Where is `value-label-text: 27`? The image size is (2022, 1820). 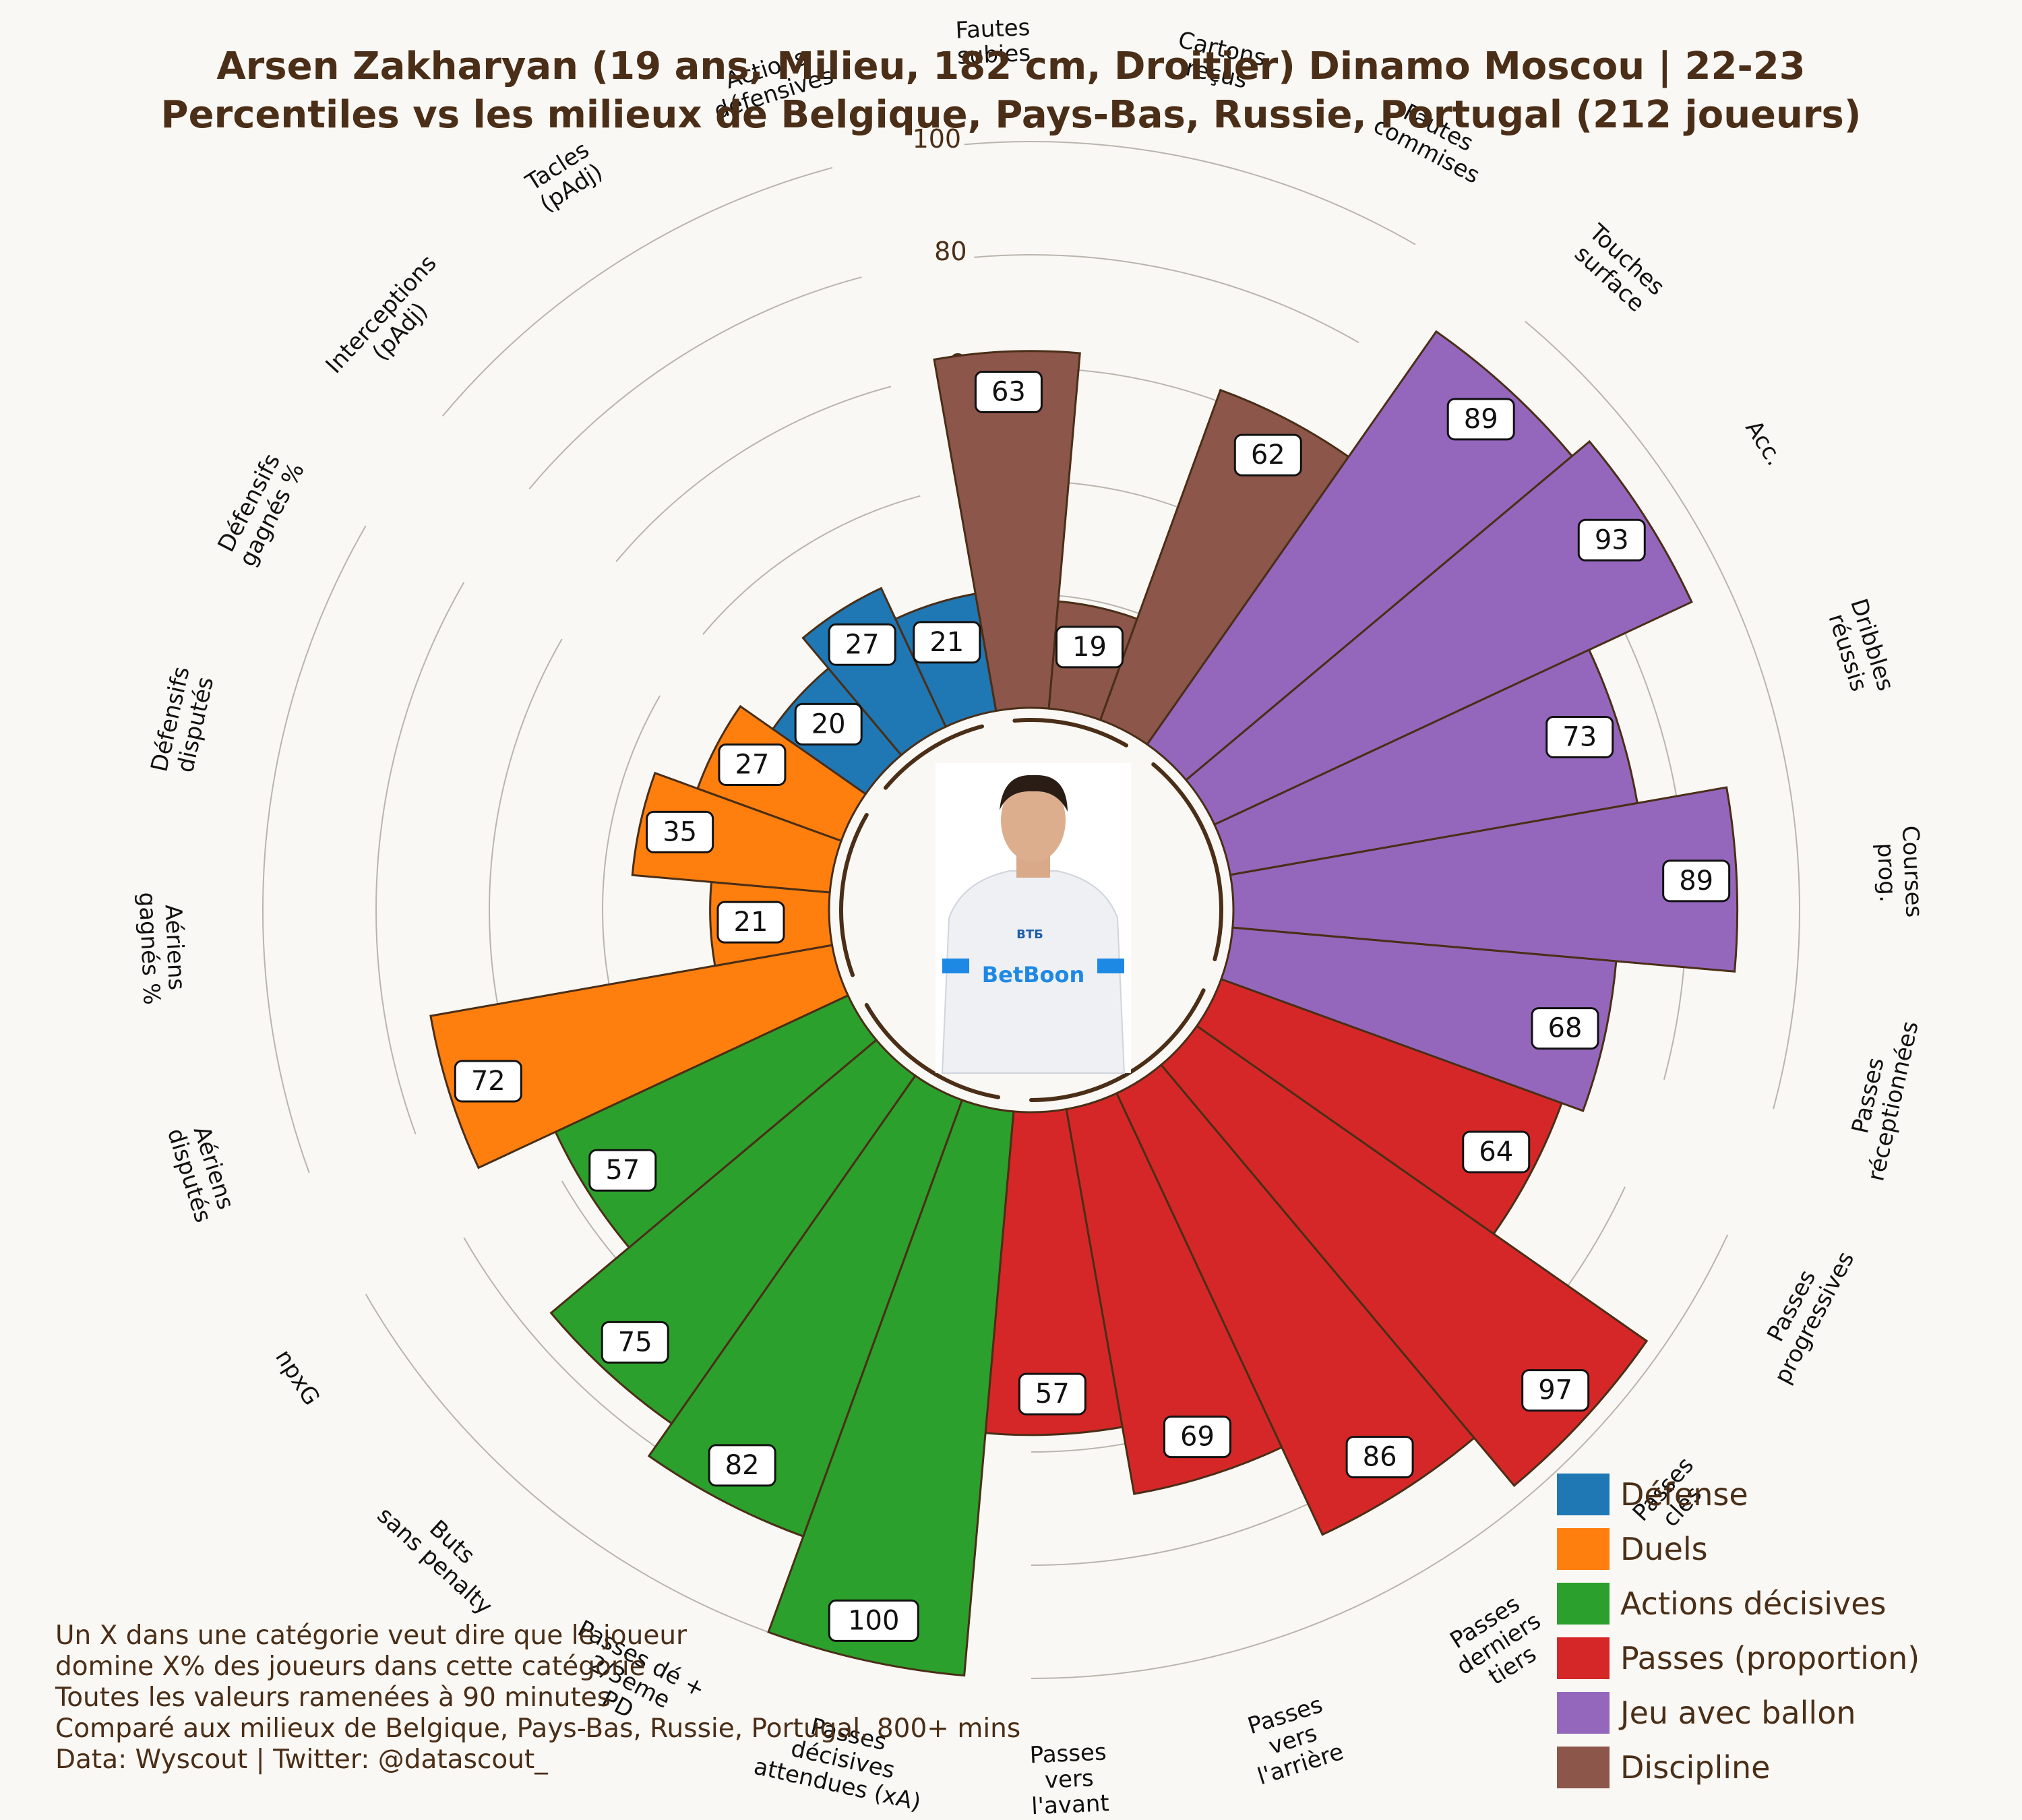
value-label-text: 27 is located at coordinates (862, 644).